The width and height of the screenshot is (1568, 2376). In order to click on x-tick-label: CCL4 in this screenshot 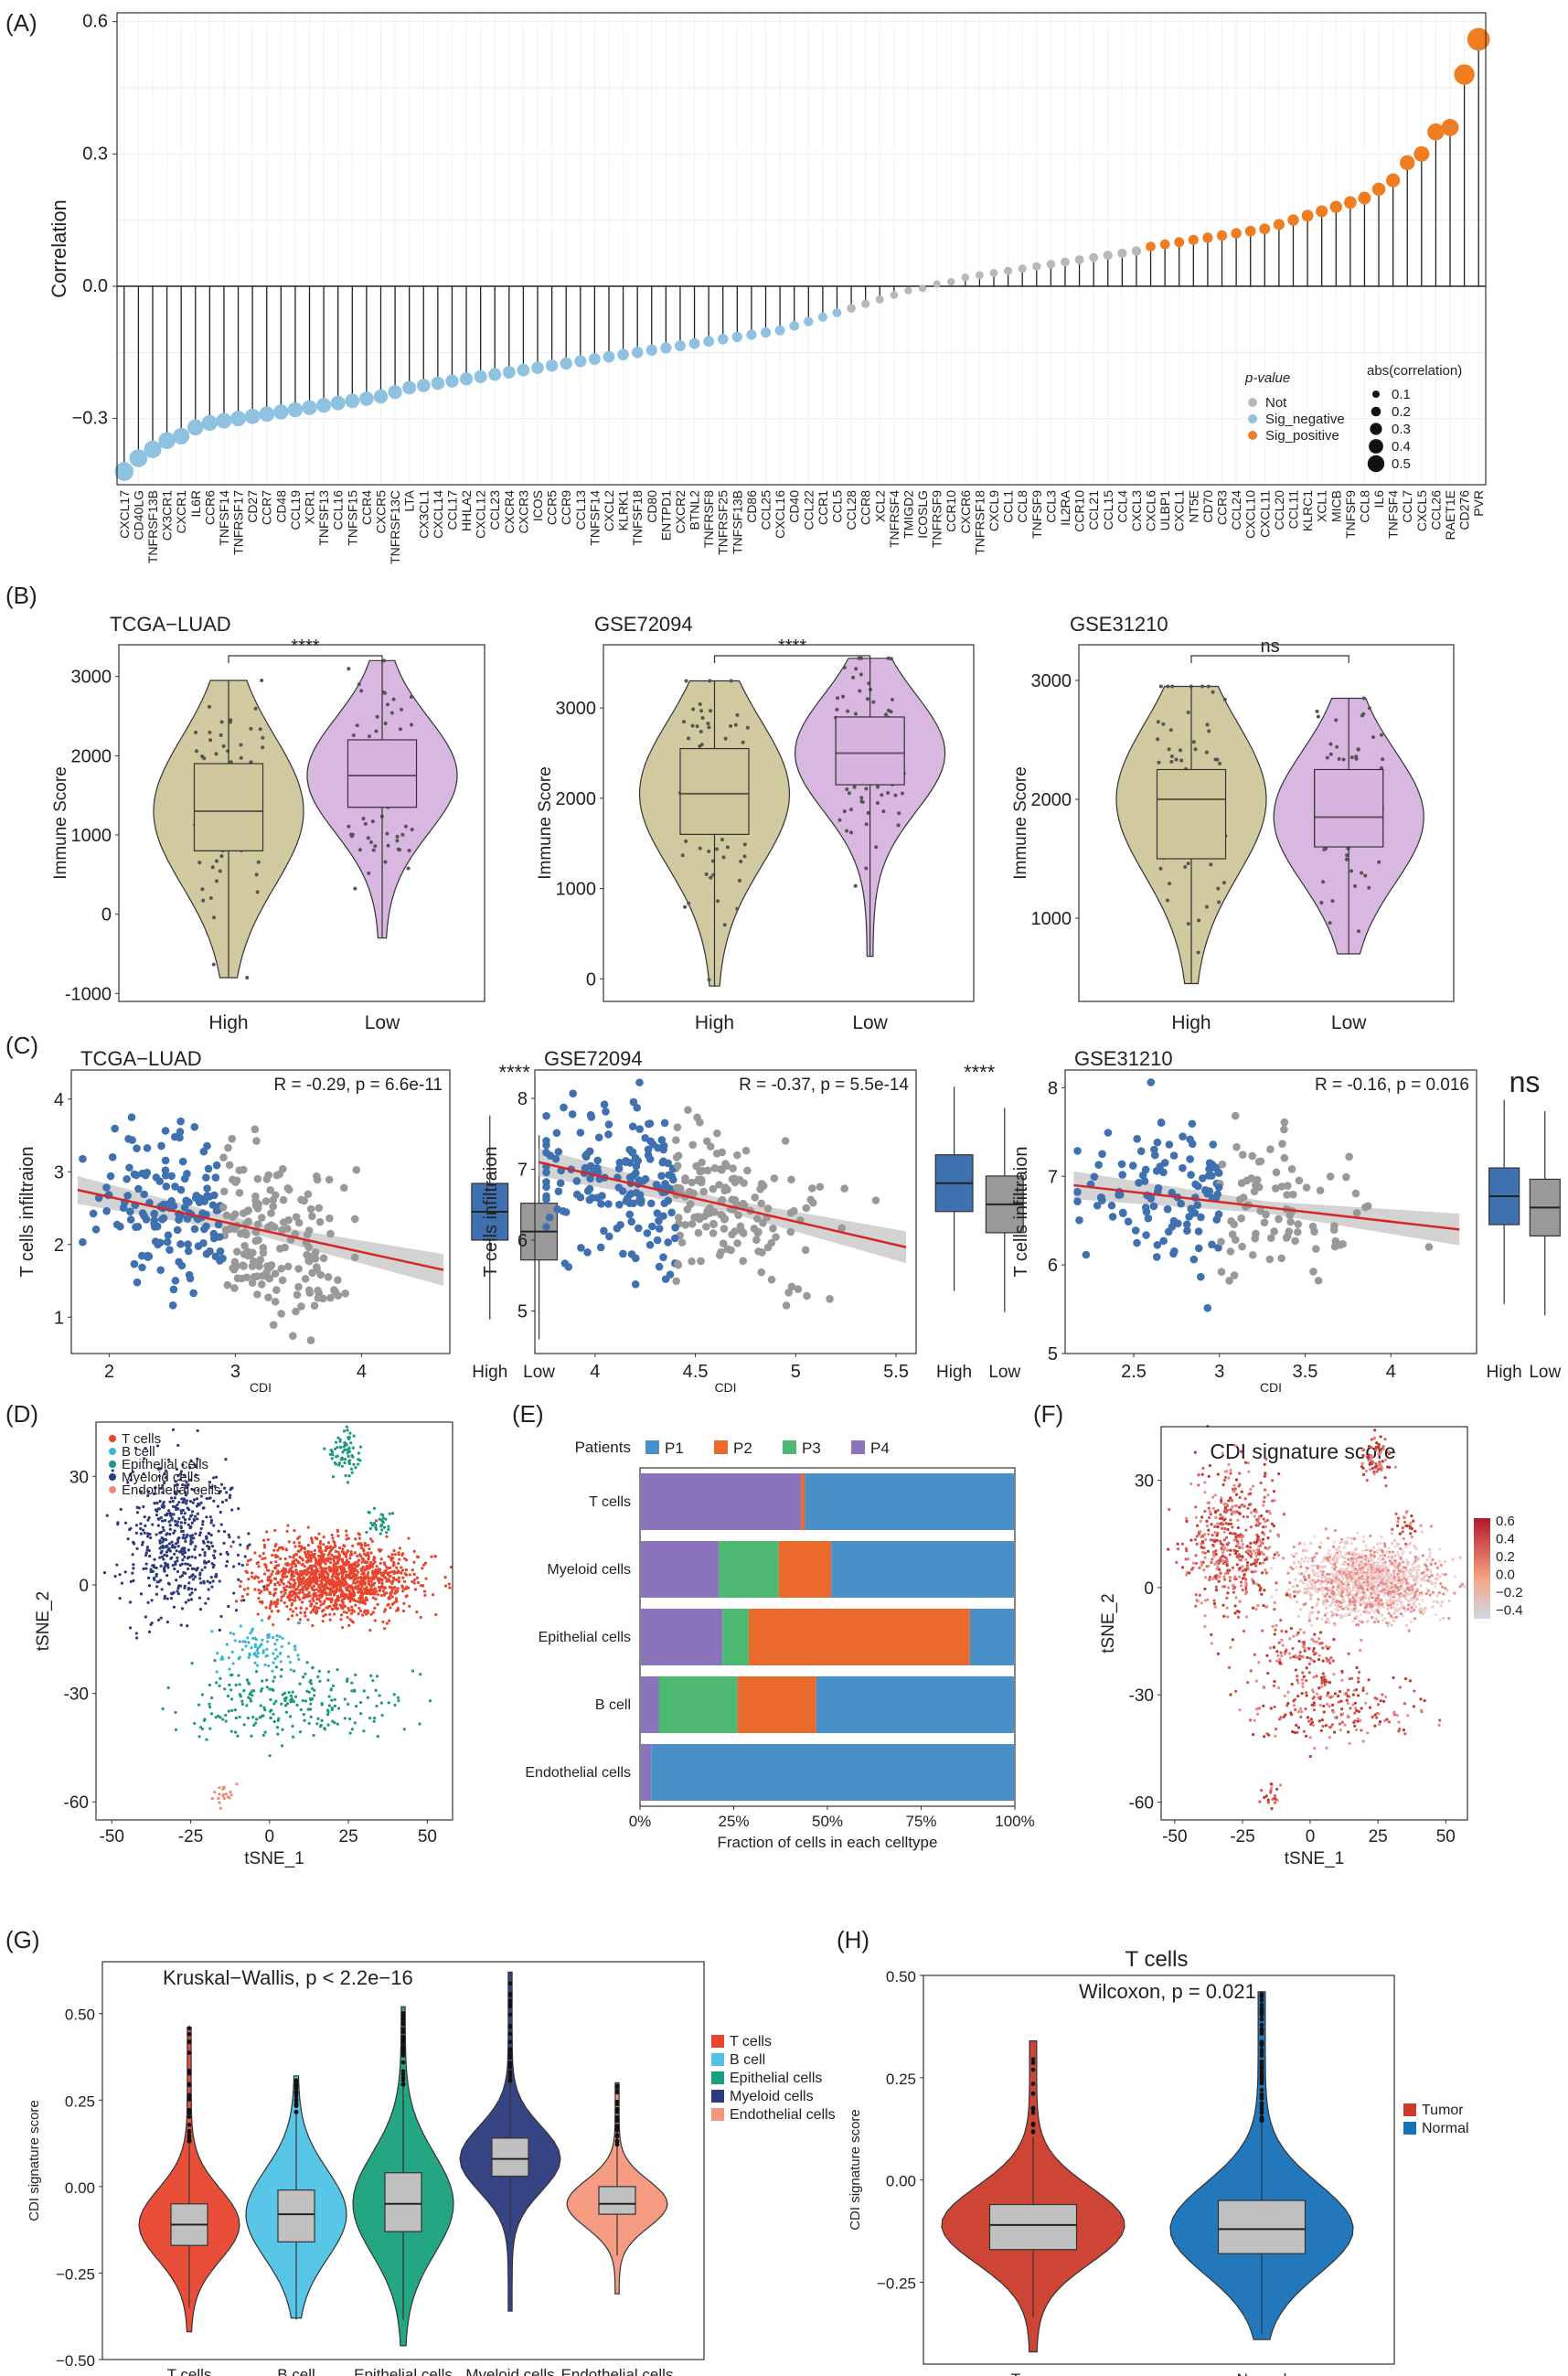, I will do `click(1122, 506)`.